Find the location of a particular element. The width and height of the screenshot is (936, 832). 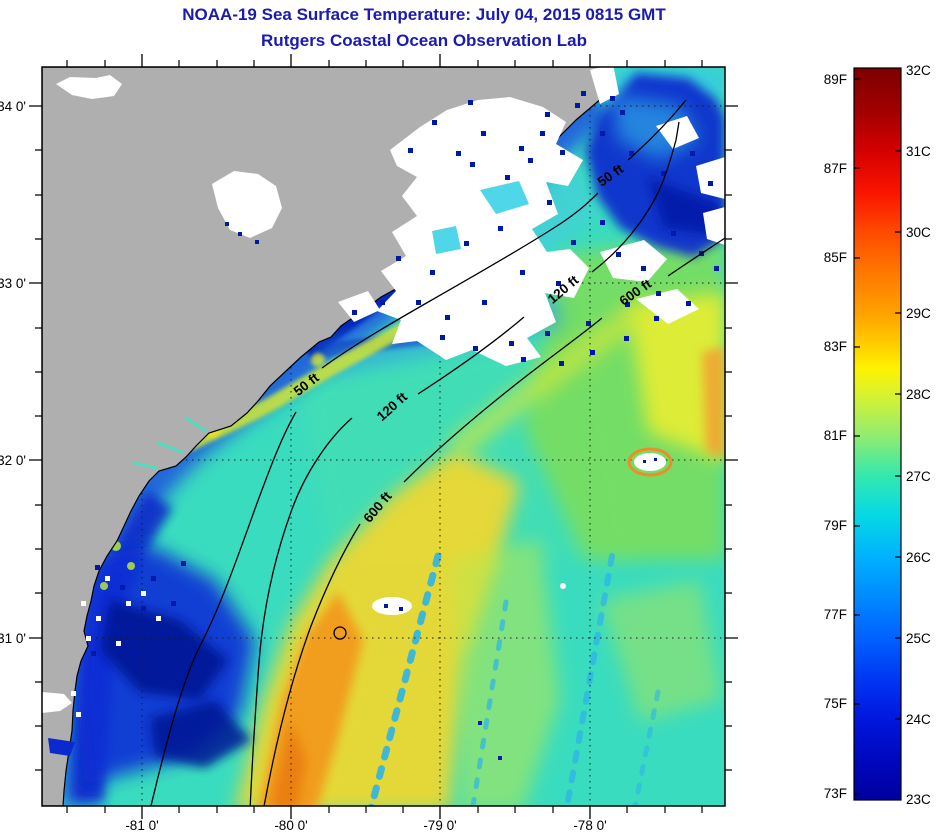

yellow-green-south is located at coordinates (506, 673).